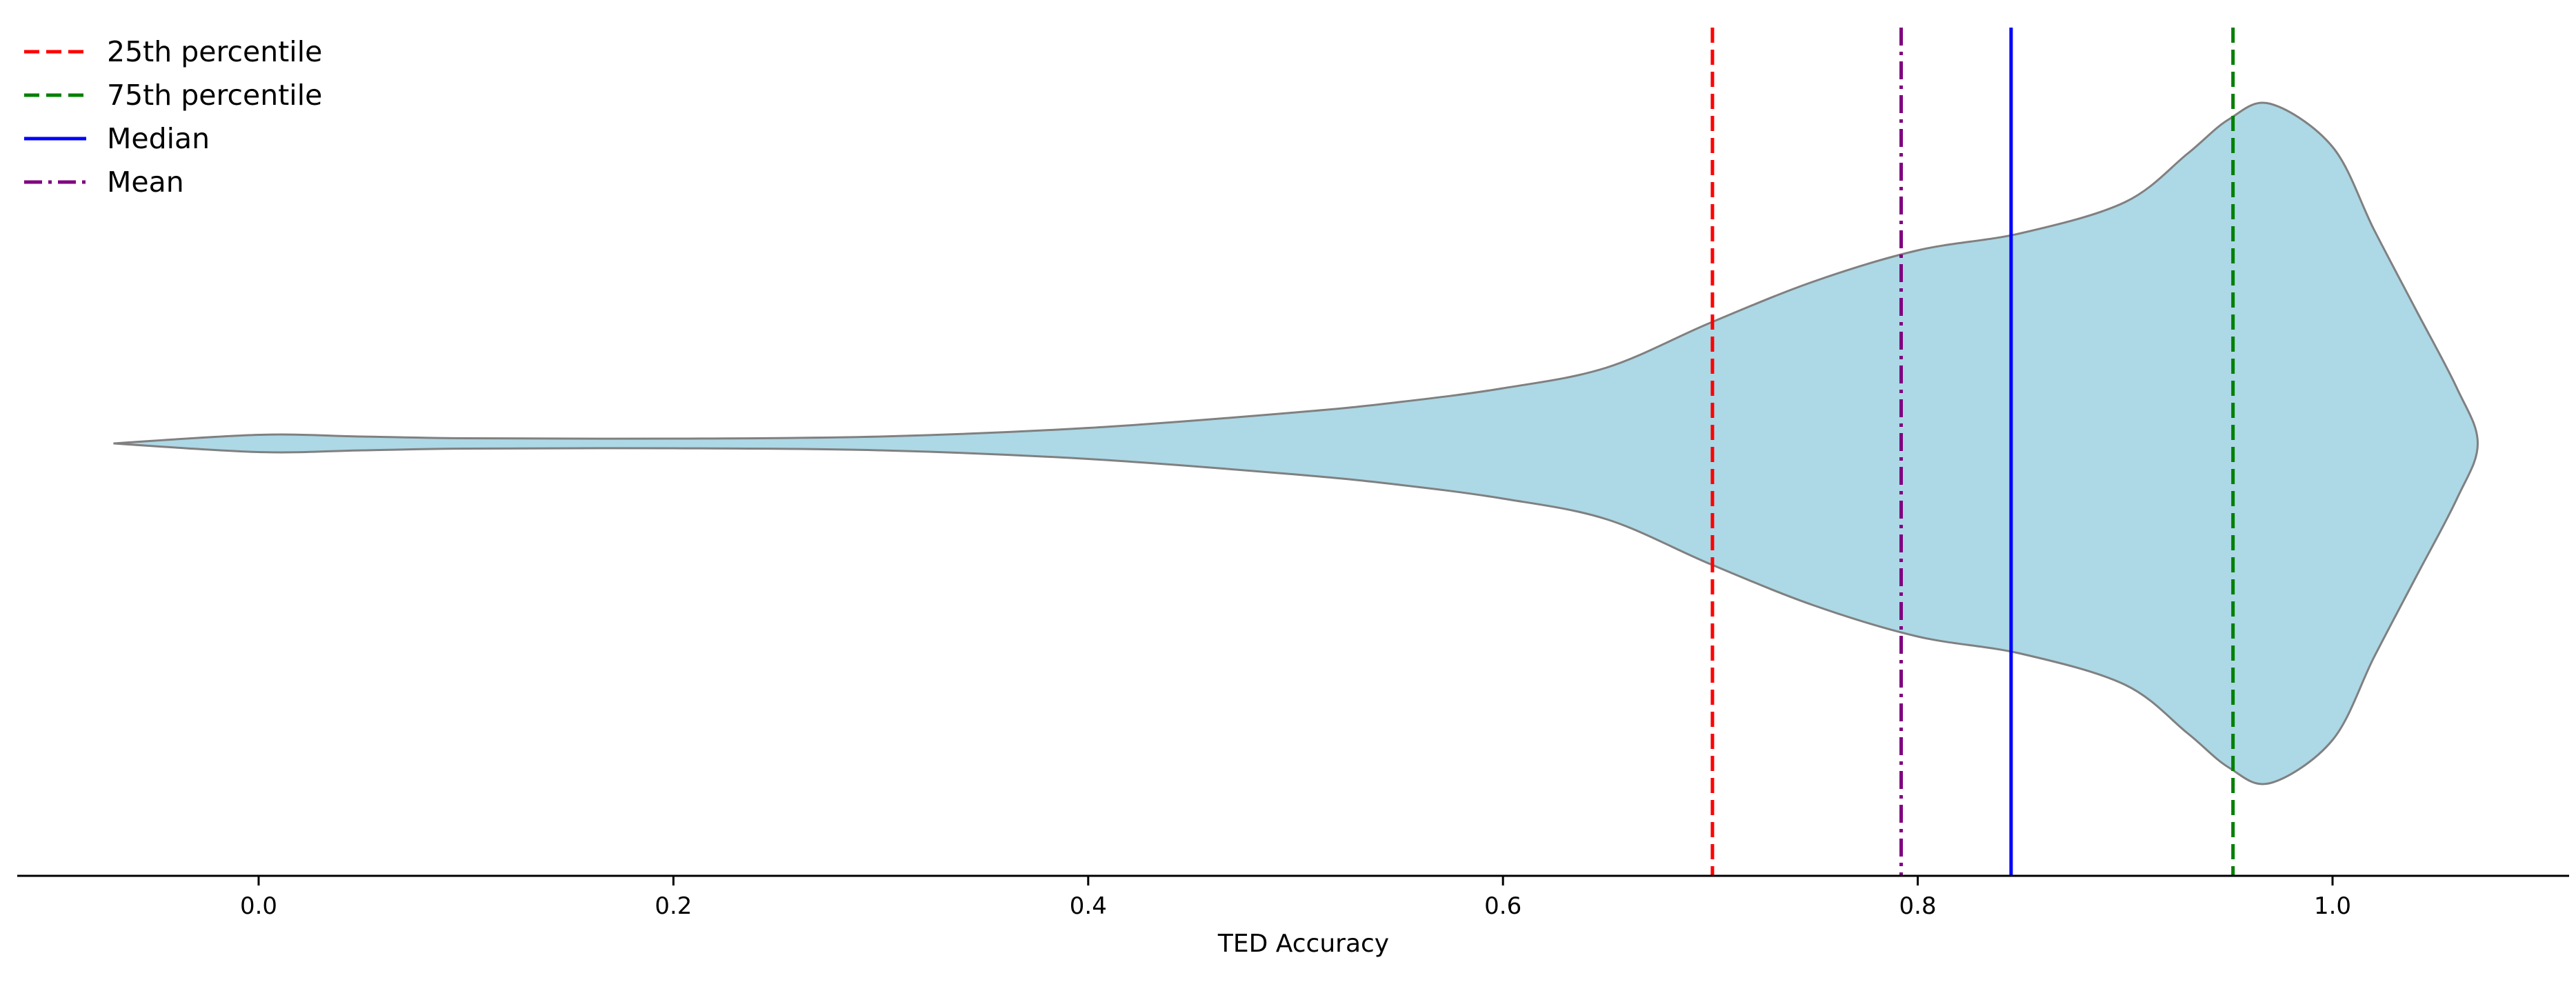 The height and width of the screenshot is (991, 2576). Describe the element at coordinates (673, 906) in the screenshot. I see `x-tick-label: 0.2` at that location.